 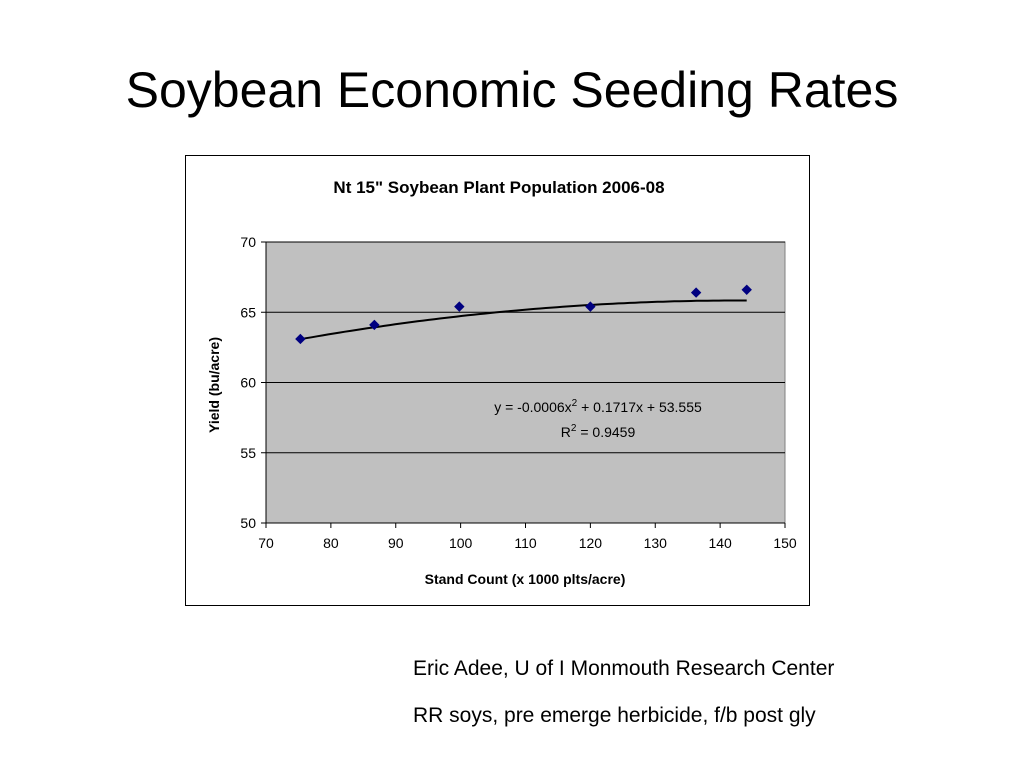 What do you see at coordinates (598, 431) in the screenshot?
I see `trendline-r2: R2 = 0.9459` at bounding box center [598, 431].